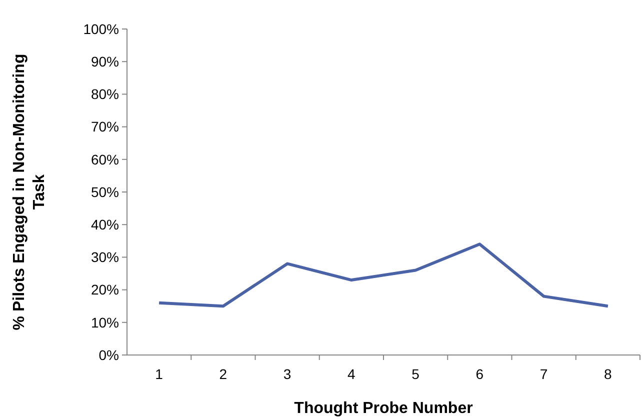 This screenshot has width=642, height=419. Describe the element at coordinates (108, 354) in the screenshot. I see `y-tick-label: 0%` at that location.